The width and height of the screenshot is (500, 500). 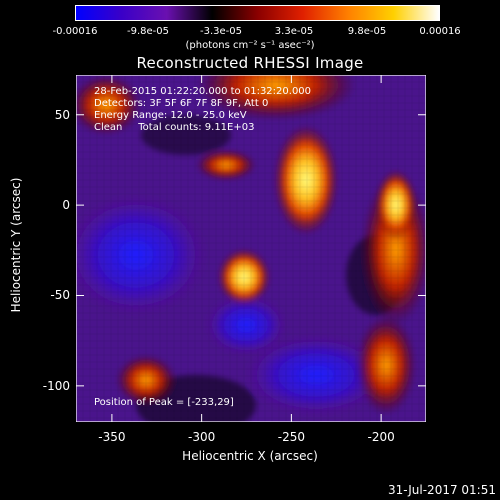 I want to click on colorbar-tick-label: 3.3e-05, so click(x=294, y=31).